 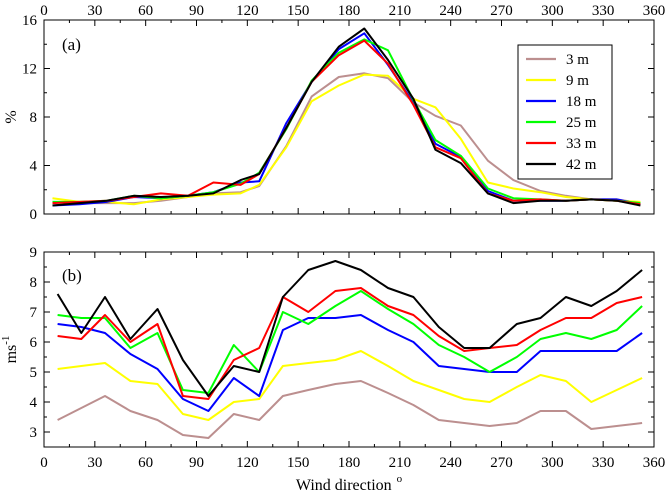 I want to click on legend-label: 18 m, so click(x=581, y=102).